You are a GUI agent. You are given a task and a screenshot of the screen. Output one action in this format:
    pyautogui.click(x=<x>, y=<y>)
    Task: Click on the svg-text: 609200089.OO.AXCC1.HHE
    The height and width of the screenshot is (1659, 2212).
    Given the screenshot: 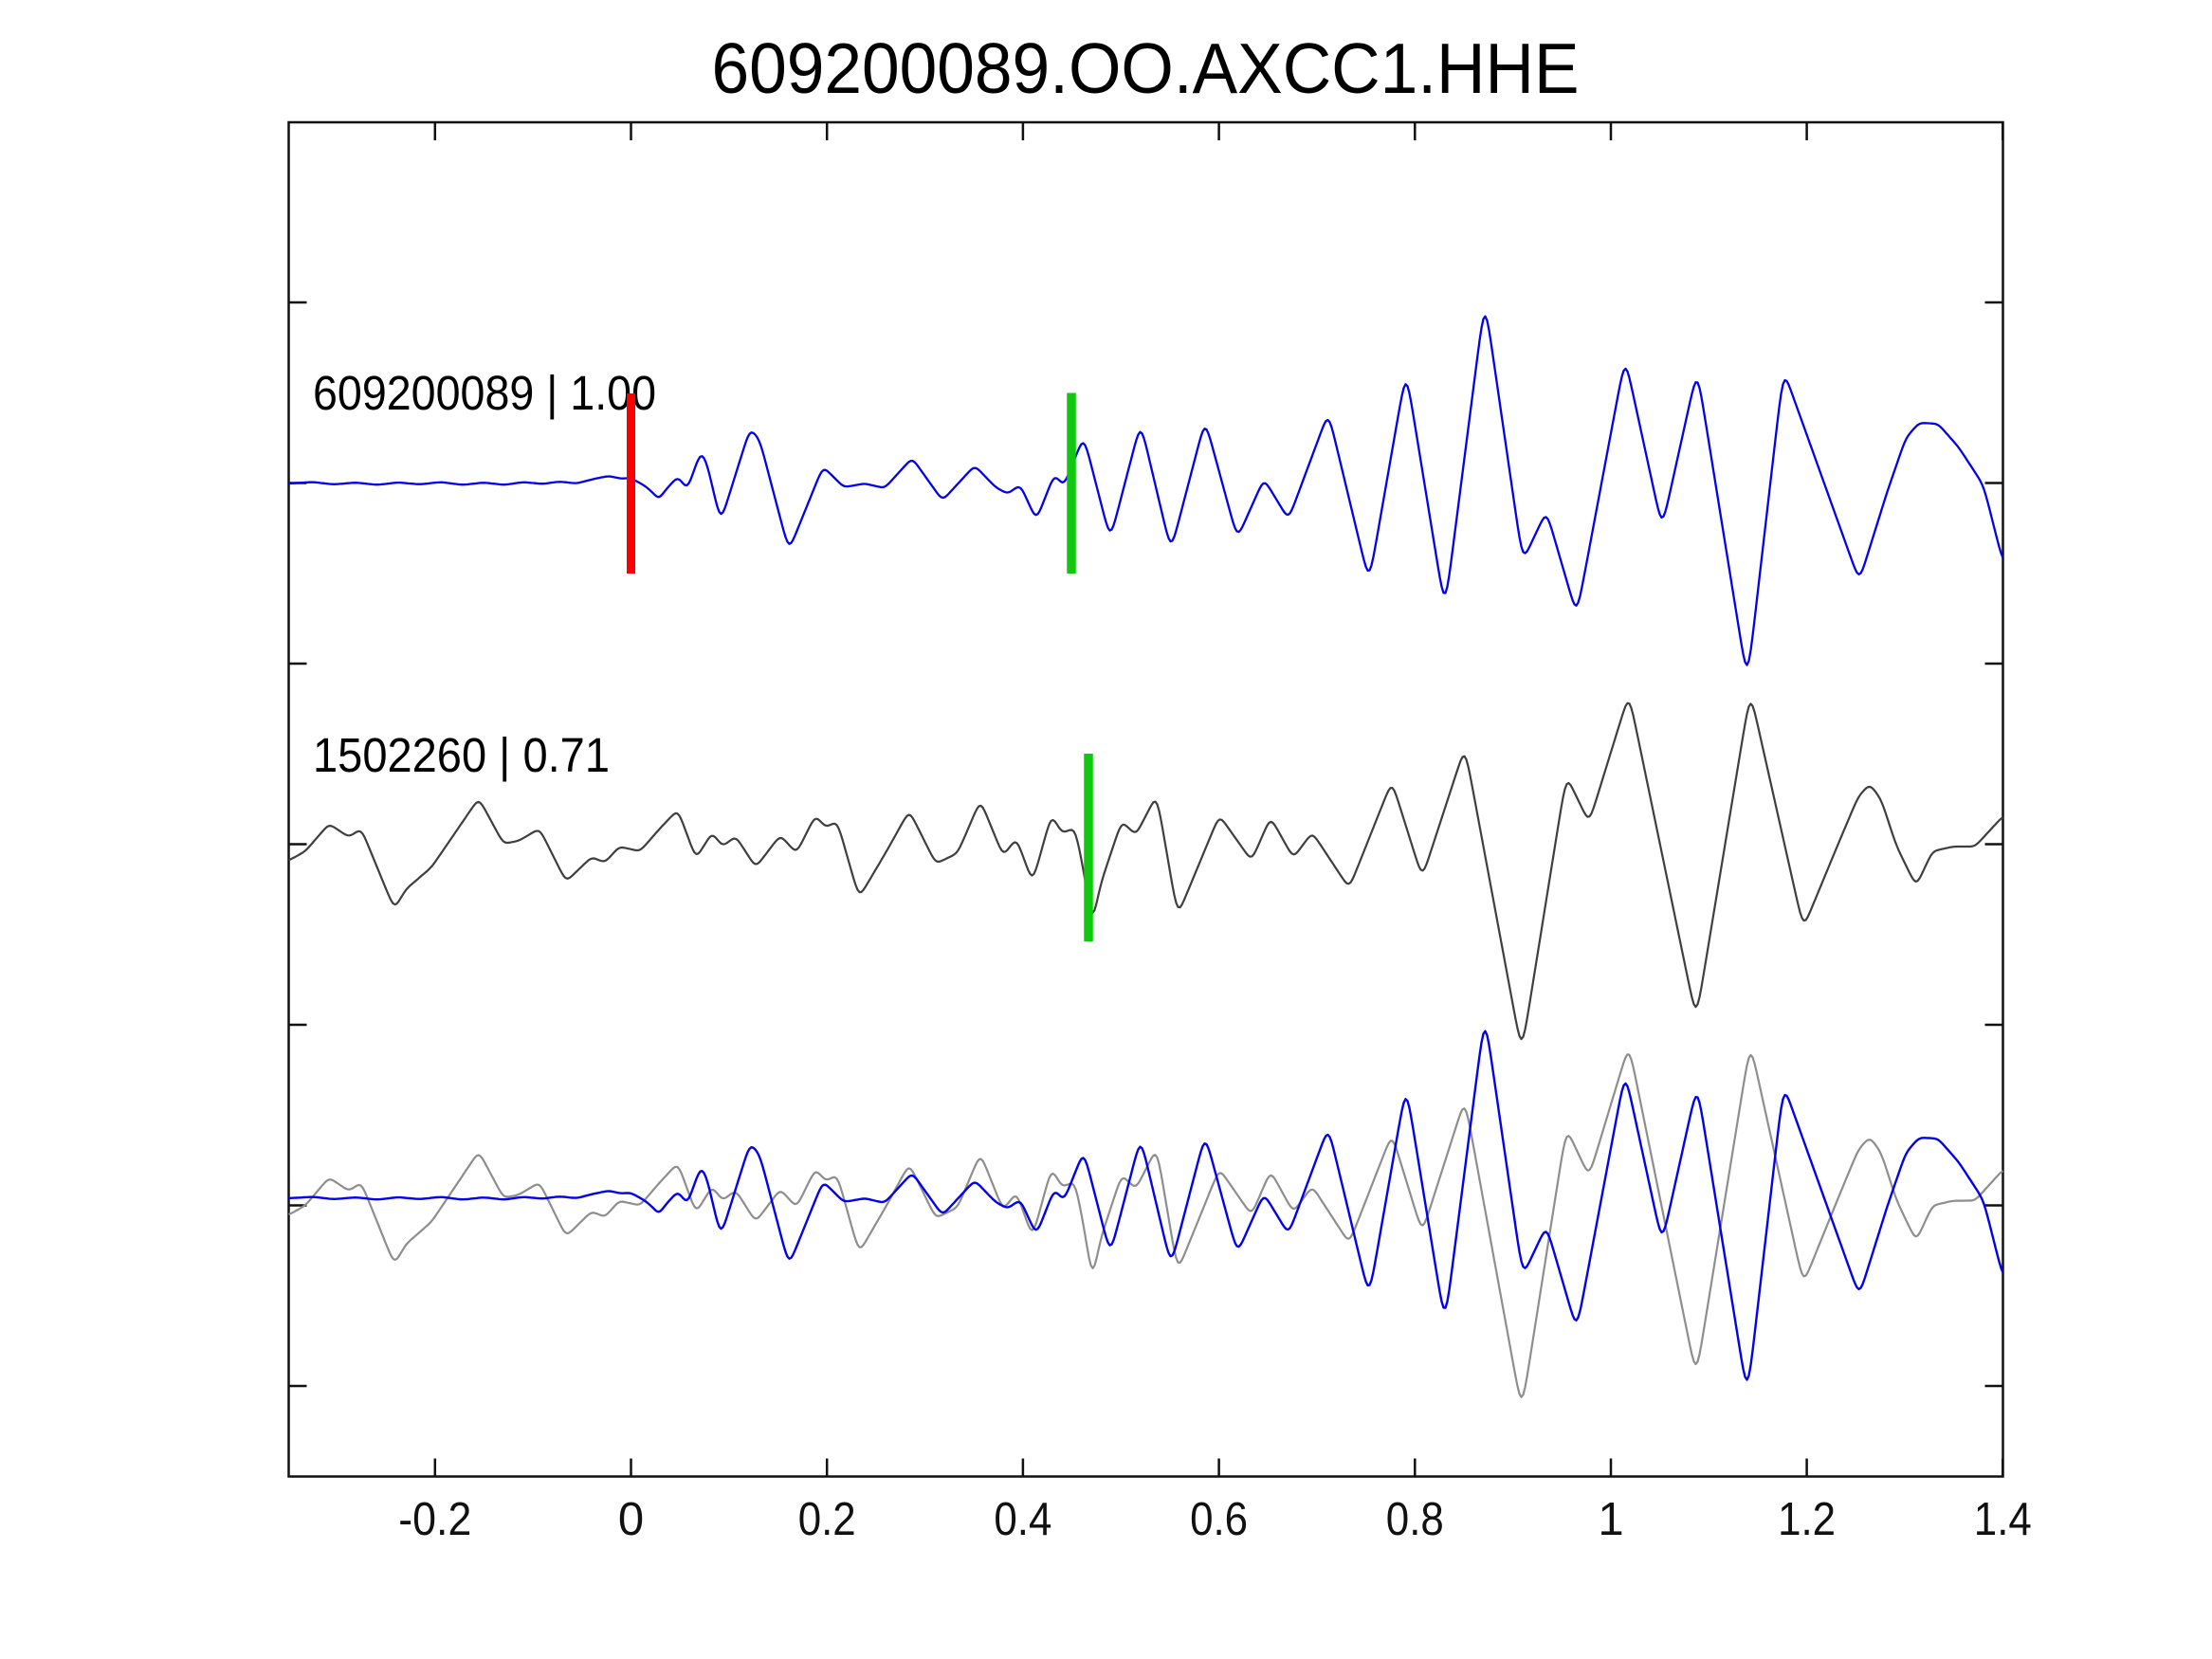 What is the action you would take?
    pyautogui.click(x=1146, y=68)
    